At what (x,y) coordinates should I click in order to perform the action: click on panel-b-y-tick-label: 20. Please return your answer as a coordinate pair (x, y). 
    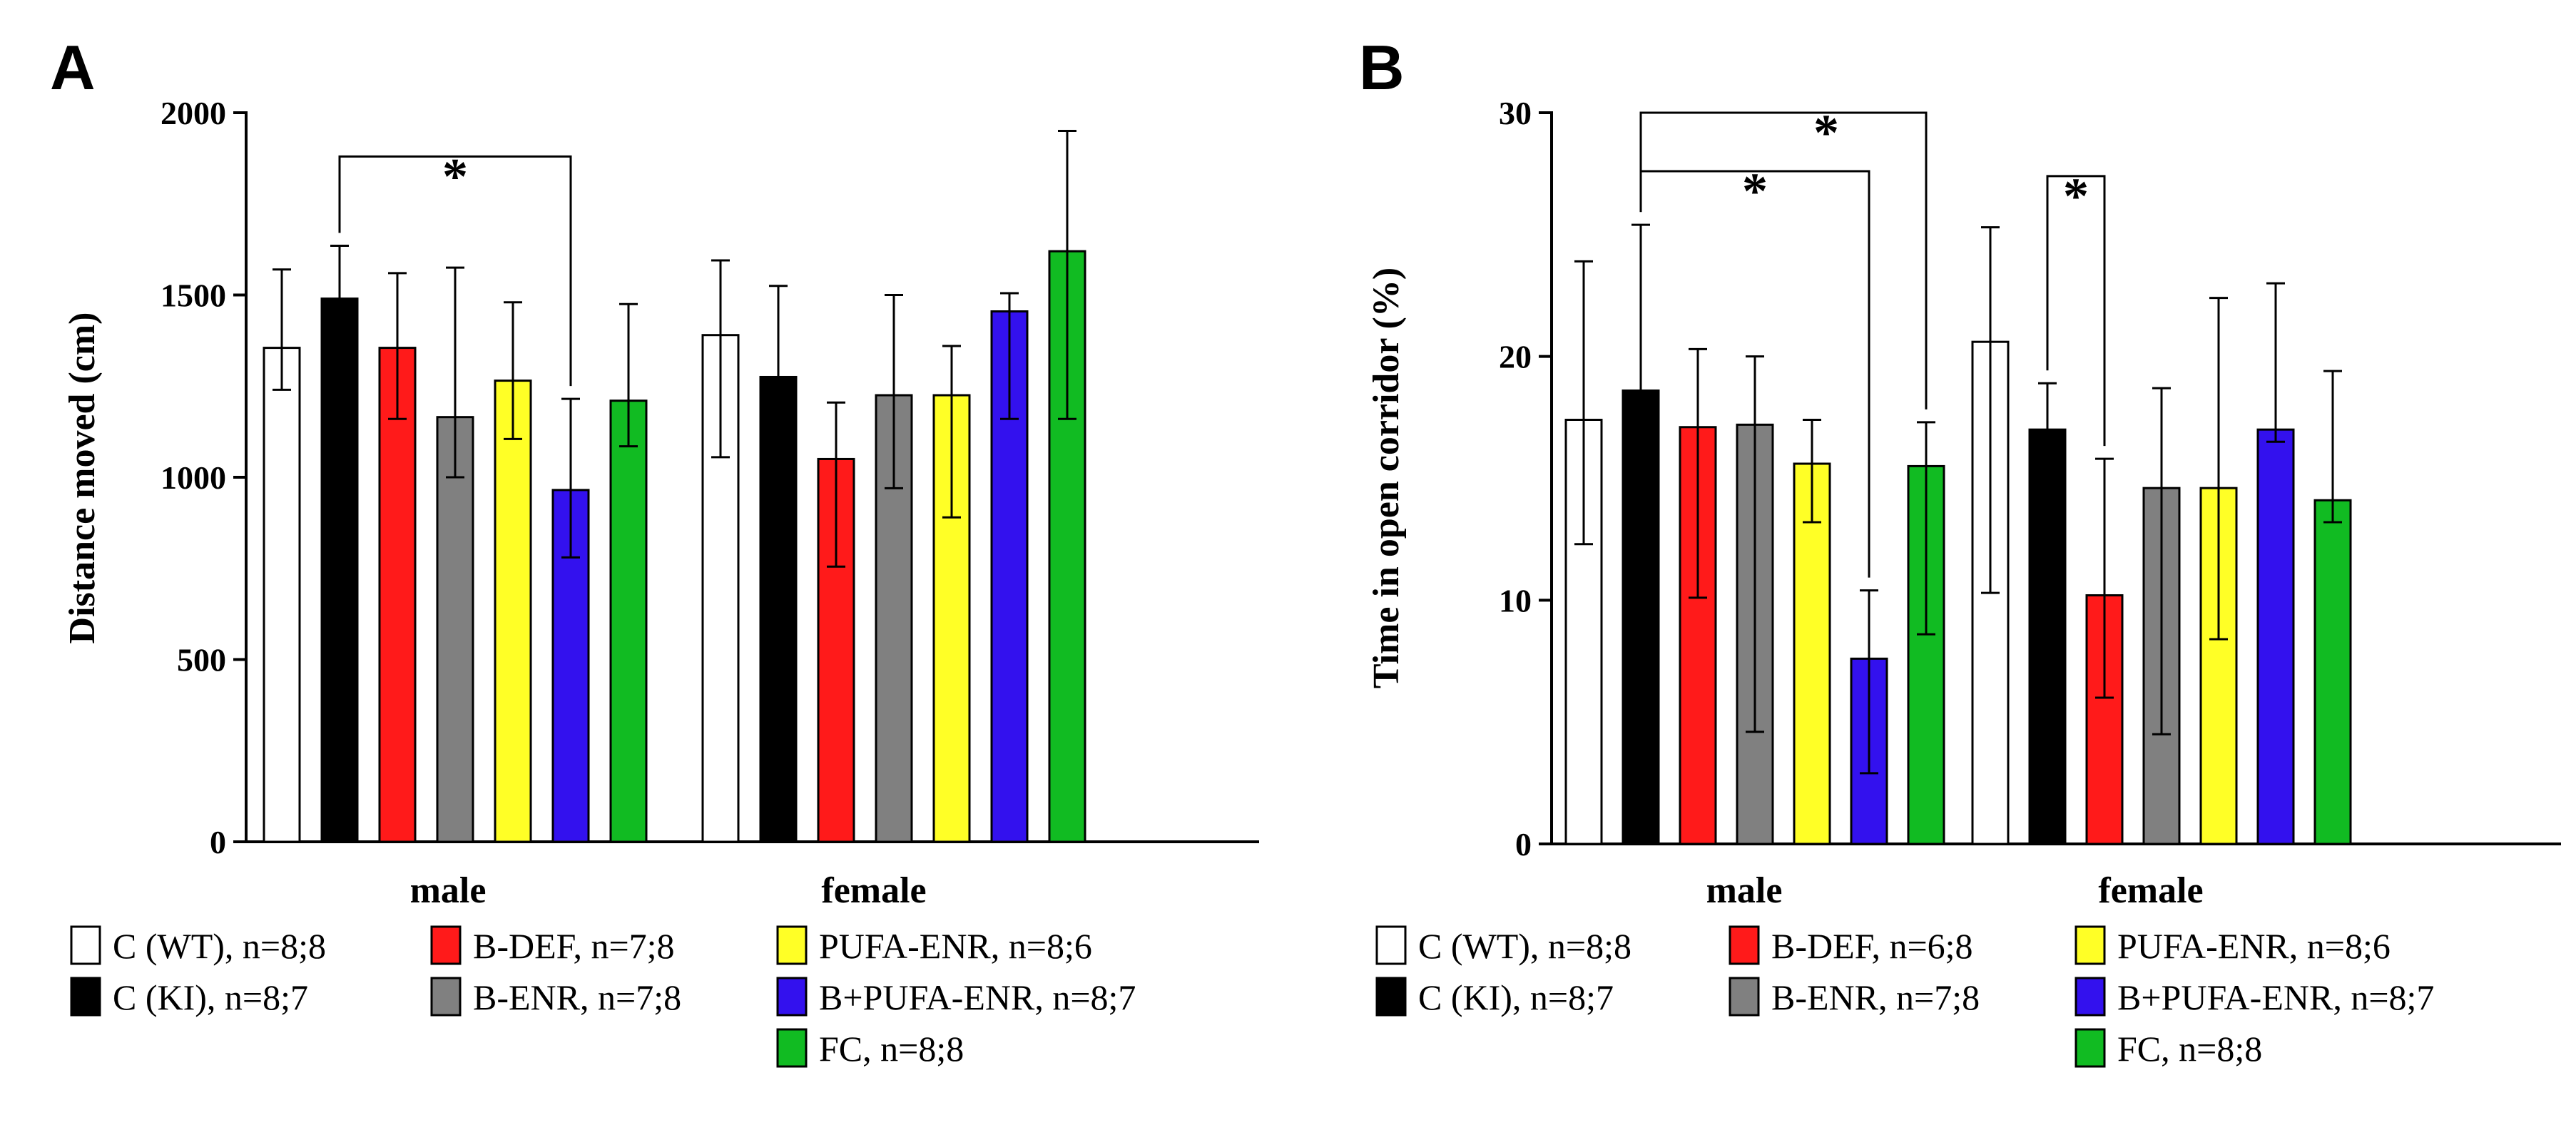
    Looking at the image, I should click on (1515, 357).